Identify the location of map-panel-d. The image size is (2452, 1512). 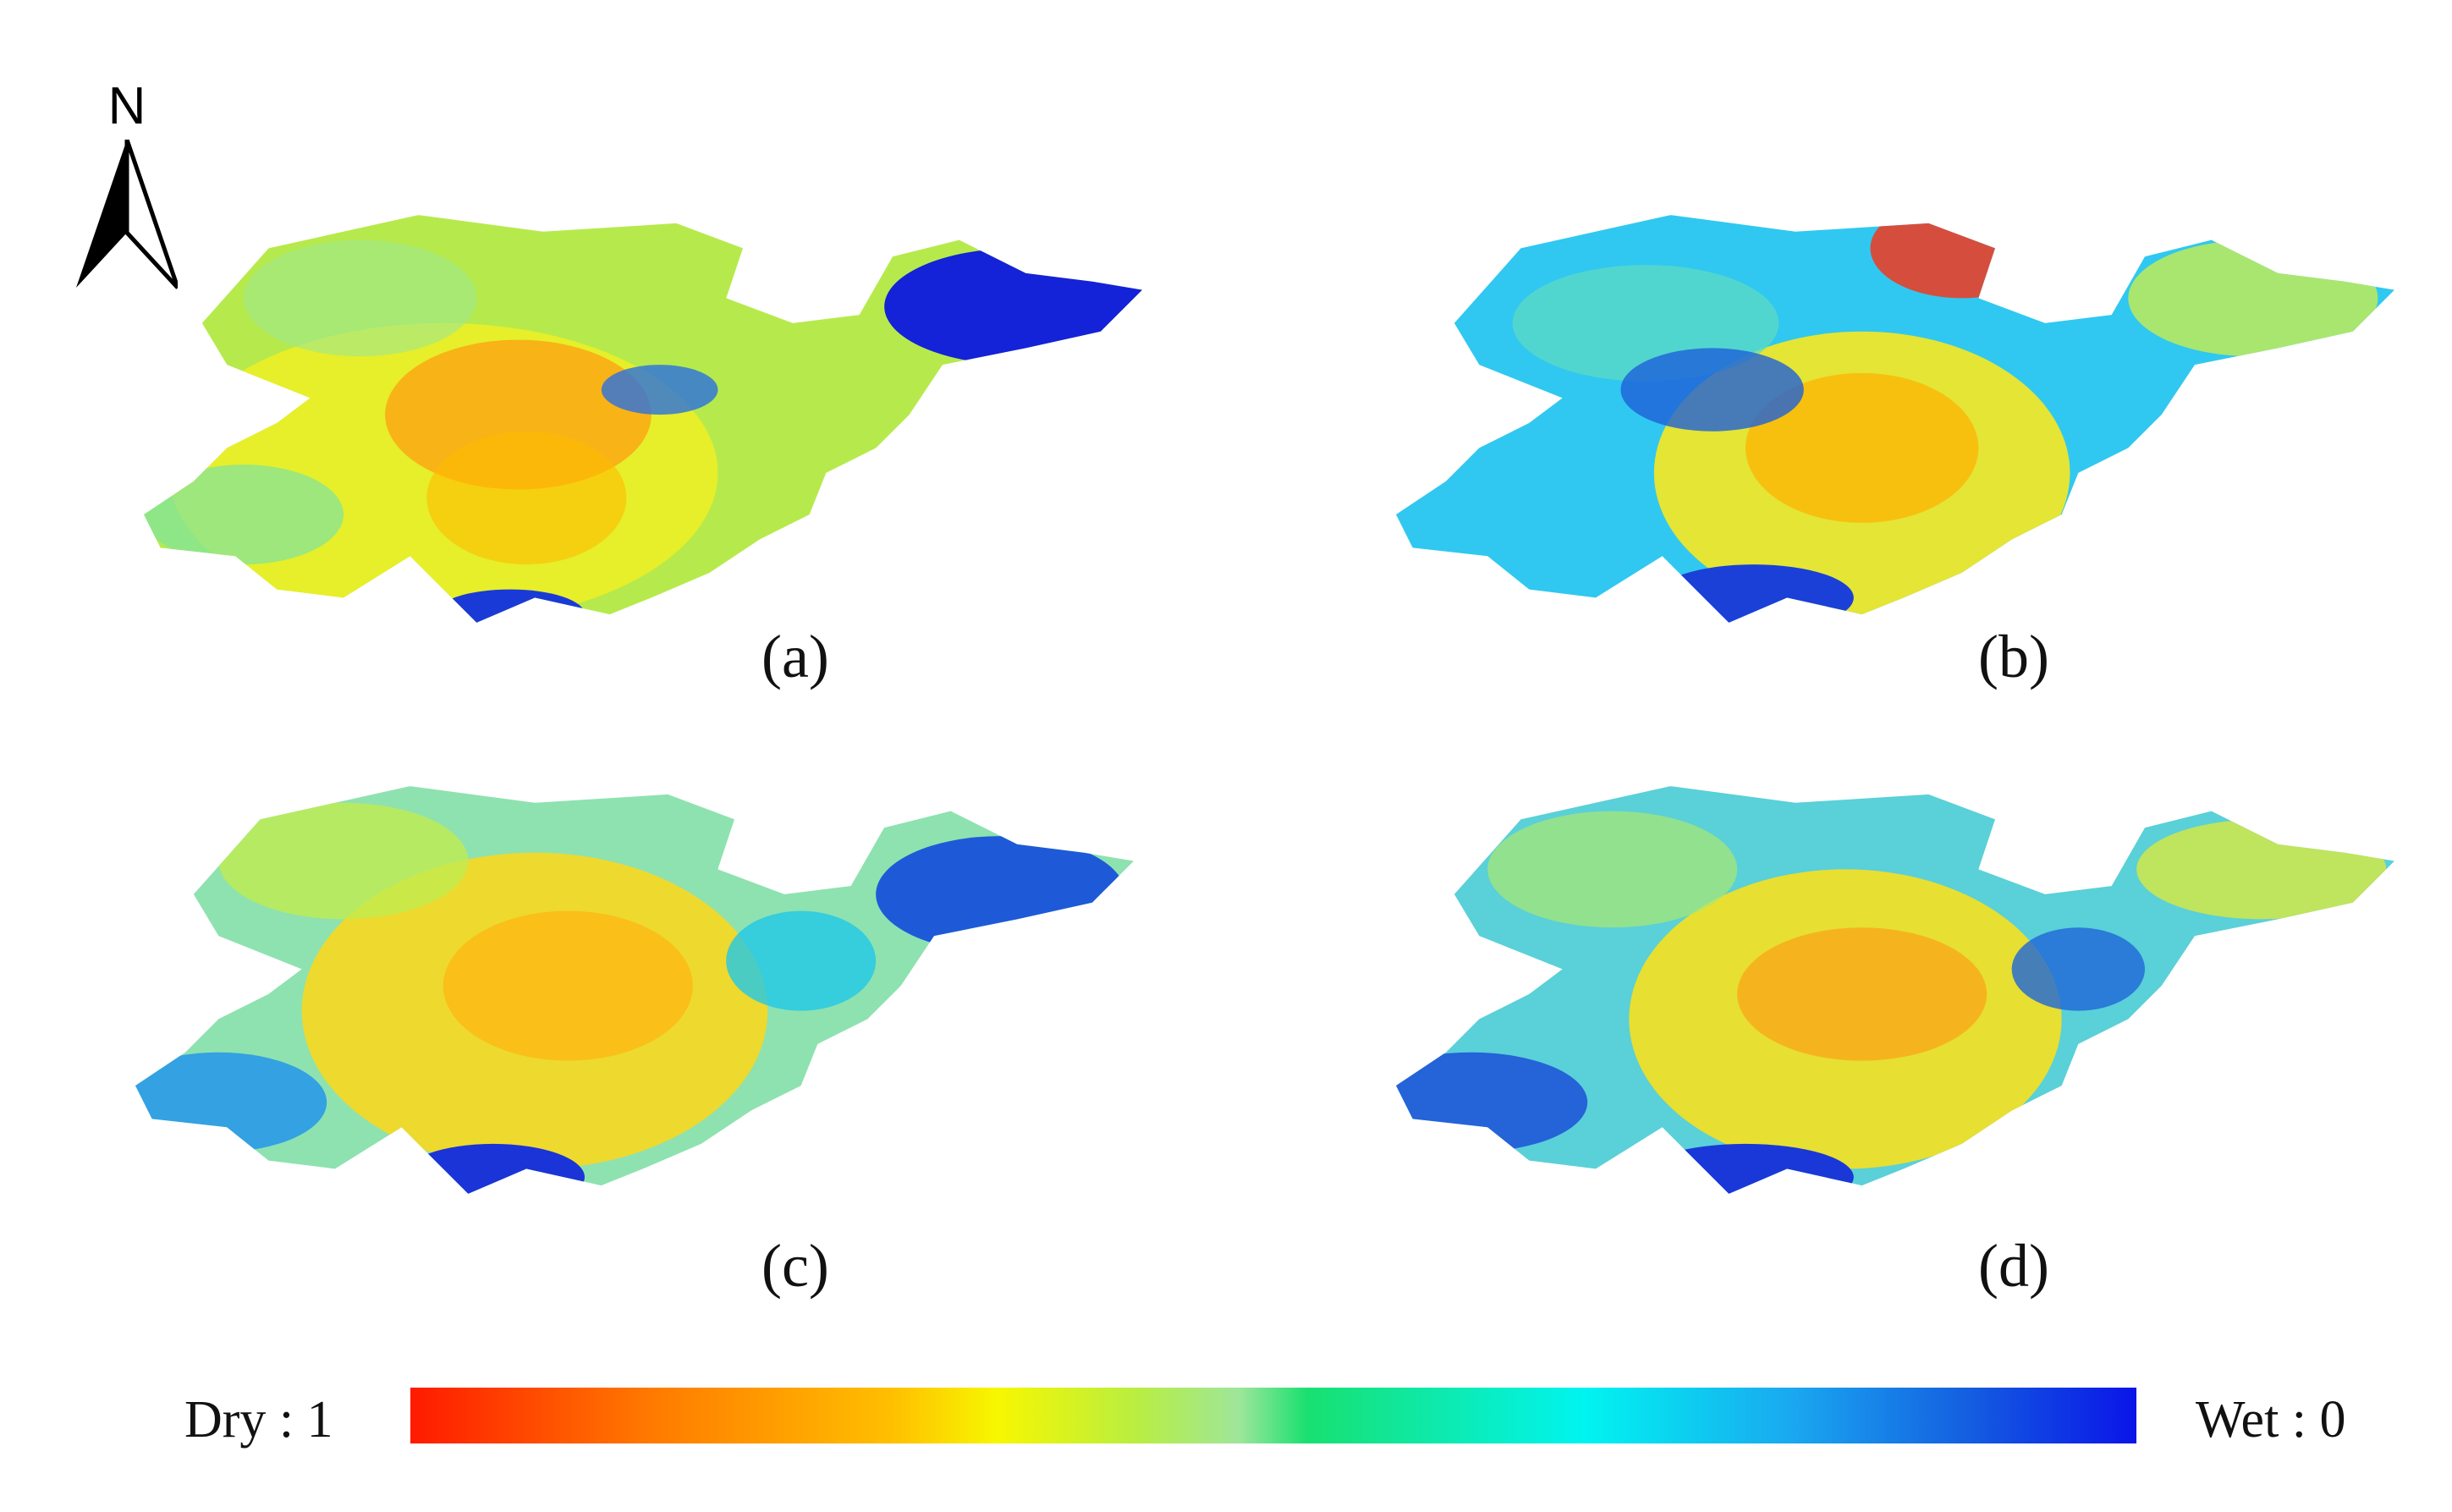
(1895, 990).